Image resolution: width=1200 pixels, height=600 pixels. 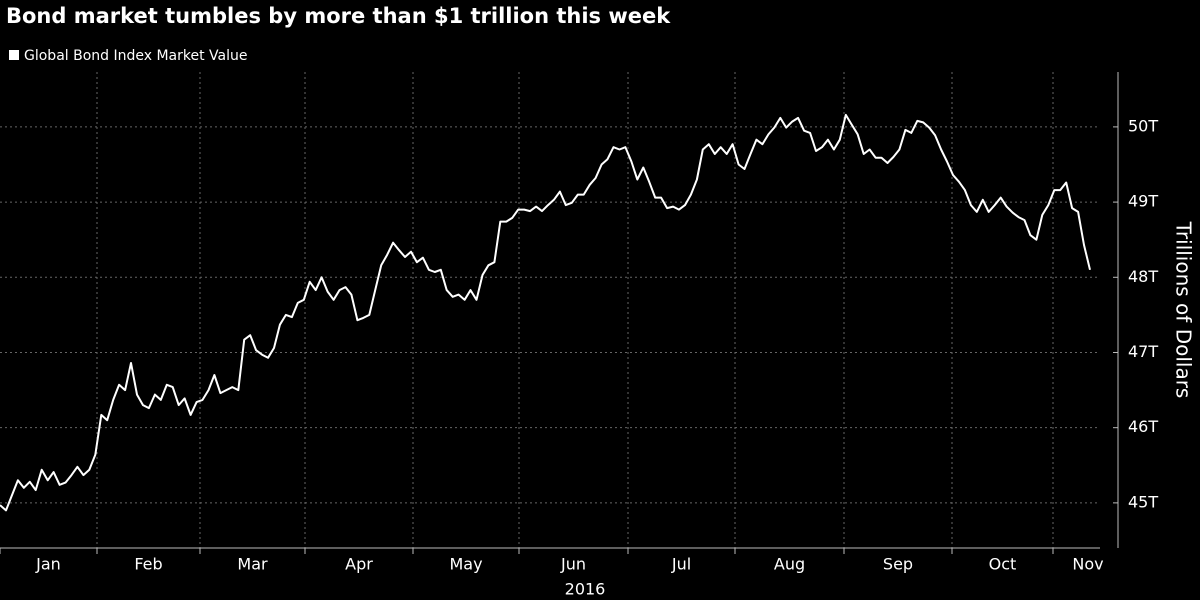 What do you see at coordinates (1003, 564) in the screenshot?
I see `x-tick-label: Oct` at bounding box center [1003, 564].